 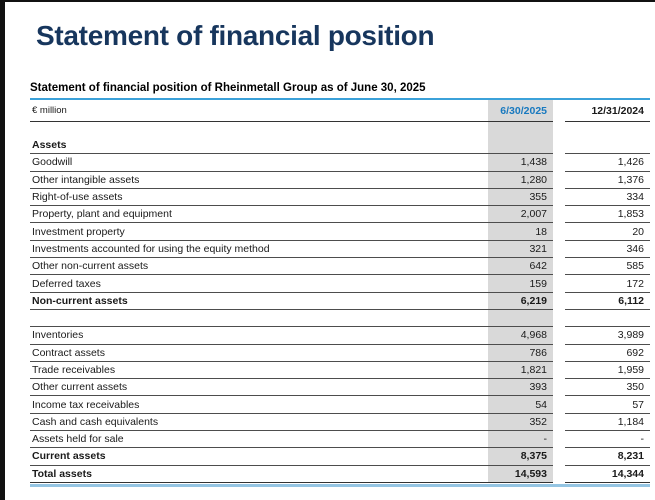 What do you see at coordinates (259, 301) in the screenshot?
I see `row-label: Non-current assets` at bounding box center [259, 301].